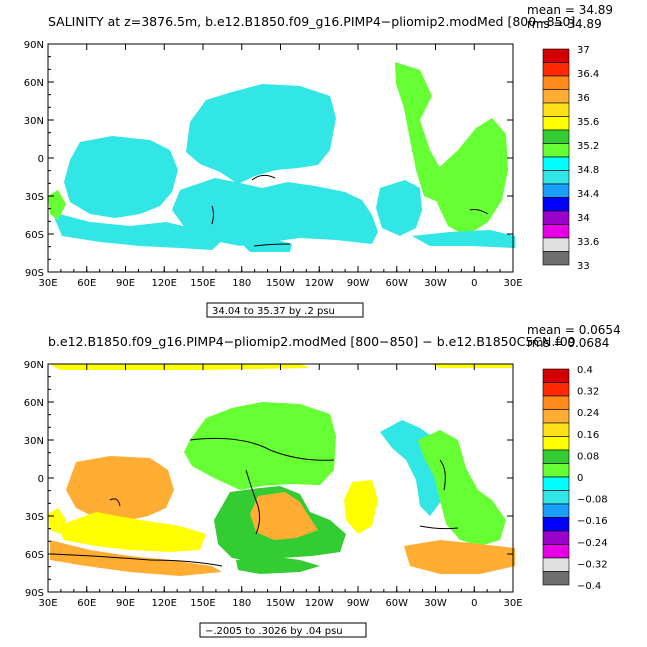 This screenshot has height=647, width=647. What do you see at coordinates (568, 343) in the screenshot?
I see `bottom-stat-rms: rms = 0.0684` at bounding box center [568, 343].